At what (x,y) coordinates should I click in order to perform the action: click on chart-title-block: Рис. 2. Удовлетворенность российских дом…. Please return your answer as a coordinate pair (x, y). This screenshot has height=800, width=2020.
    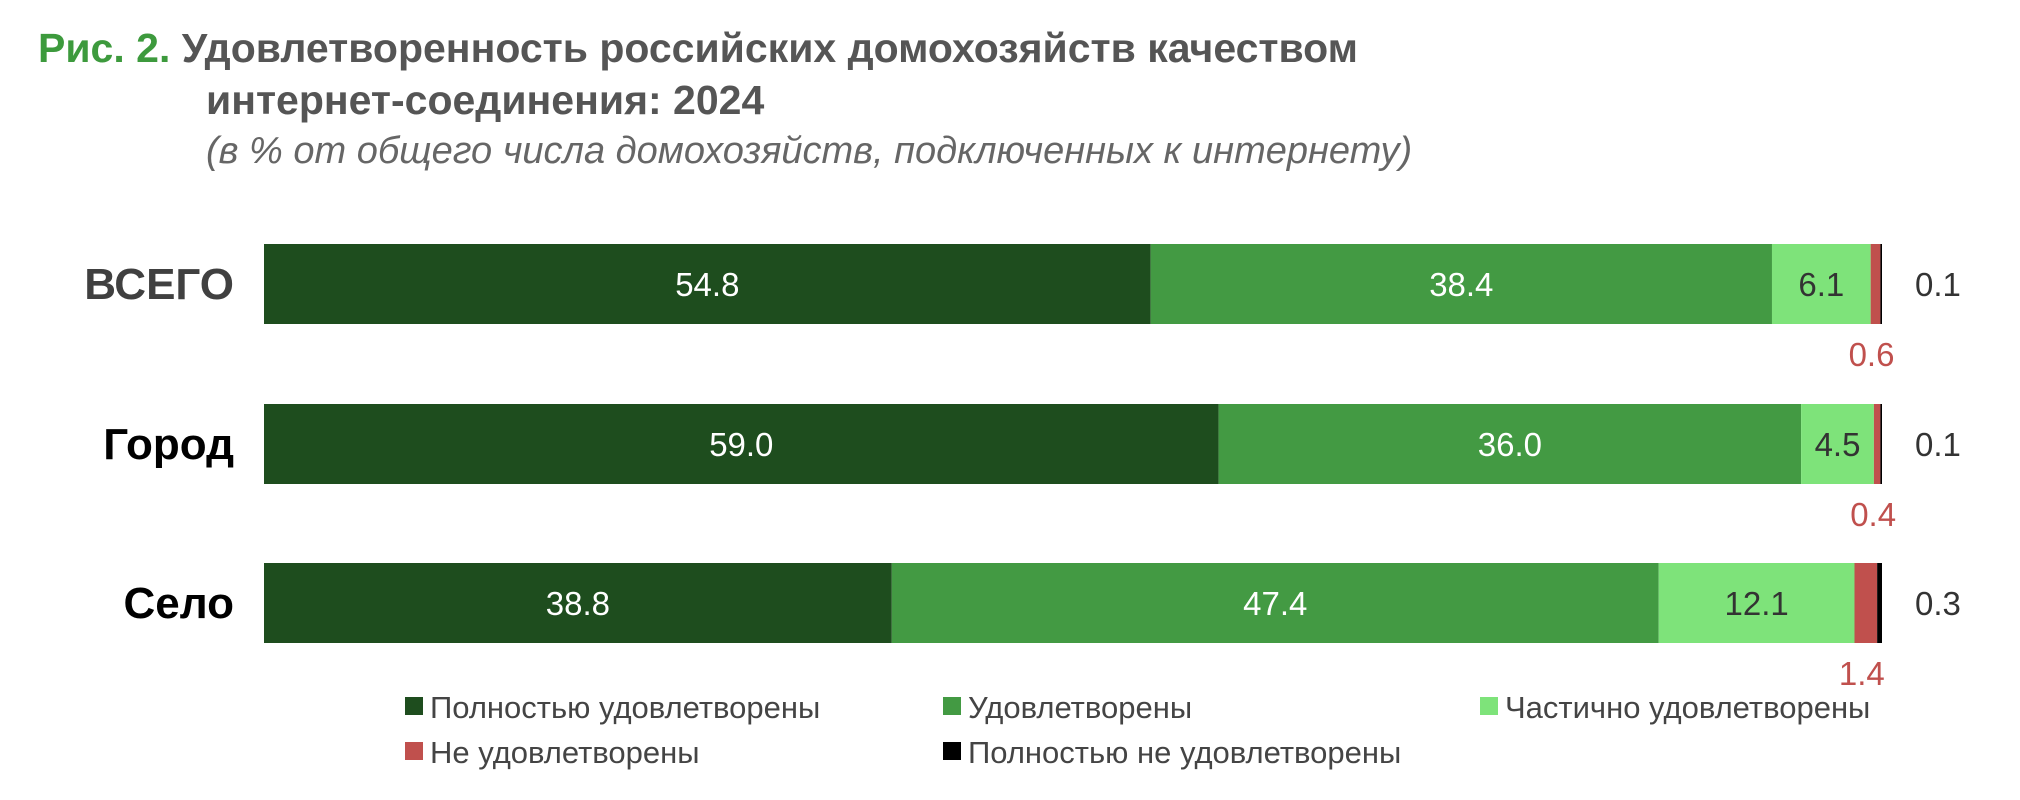
    Looking at the image, I should click on (725, 99).